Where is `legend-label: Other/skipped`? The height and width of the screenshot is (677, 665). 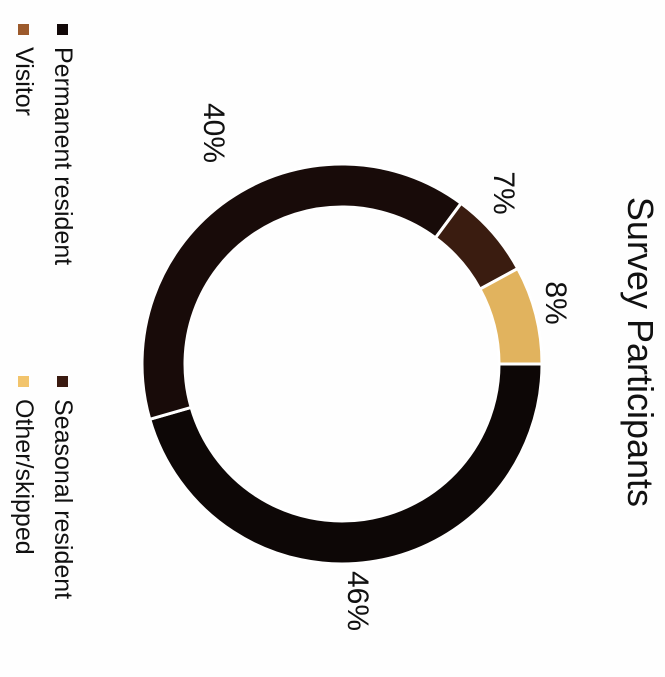
legend-label: Other/skipped is located at coordinates (24, 477).